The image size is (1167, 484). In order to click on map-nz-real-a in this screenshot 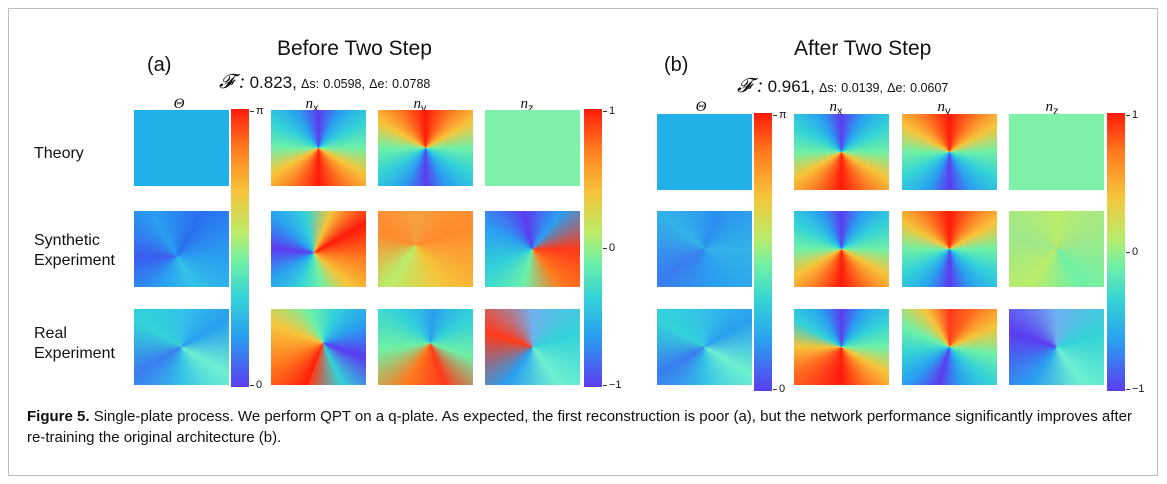, I will do `click(532, 347)`.